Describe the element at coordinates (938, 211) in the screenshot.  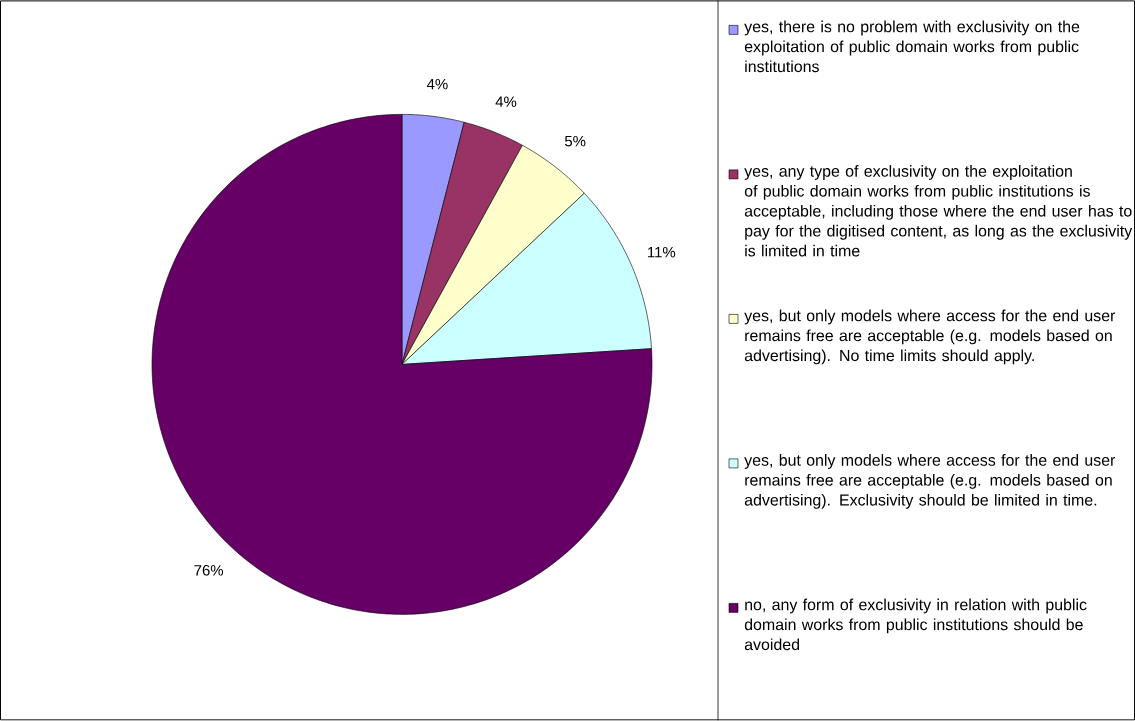
I see `legend-label: yes, any type of exclusivity on the exploitation of public domain works from public institutions is acceptable, including those where the end user has to pay for the digitised content, as long as the exclusivity is limited in time` at that location.